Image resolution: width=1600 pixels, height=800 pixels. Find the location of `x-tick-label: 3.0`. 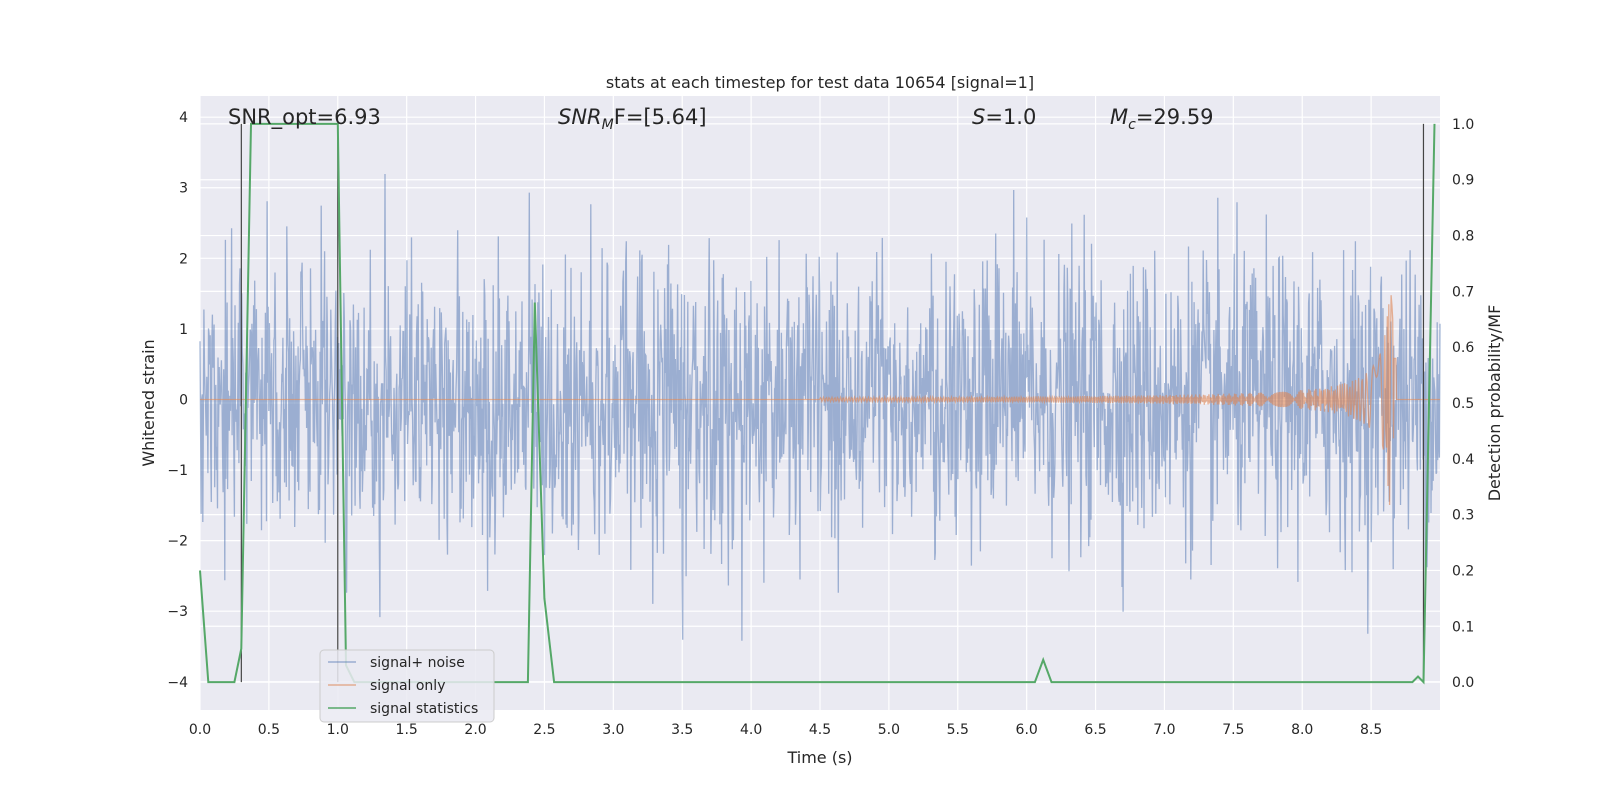

x-tick-label: 3.0 is located at coordinates (613, 730).